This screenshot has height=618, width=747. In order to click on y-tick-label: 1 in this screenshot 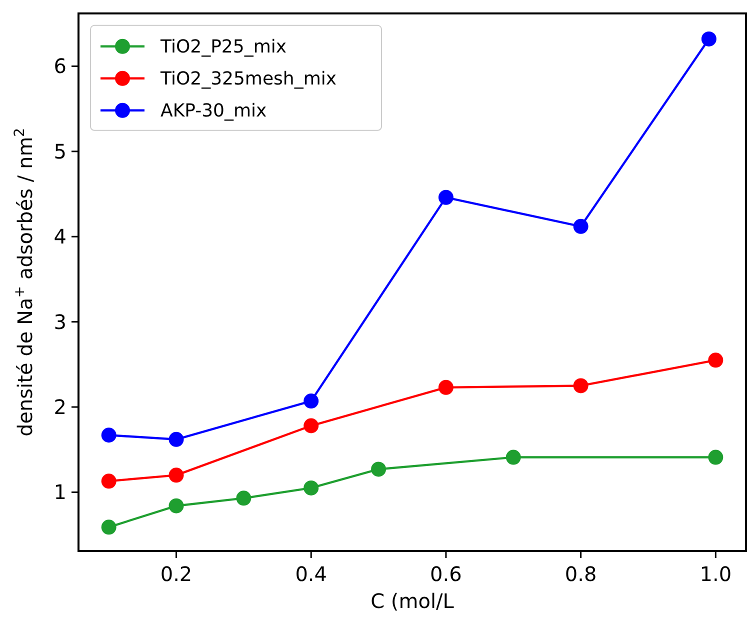, I will do `click(60, 492)`.